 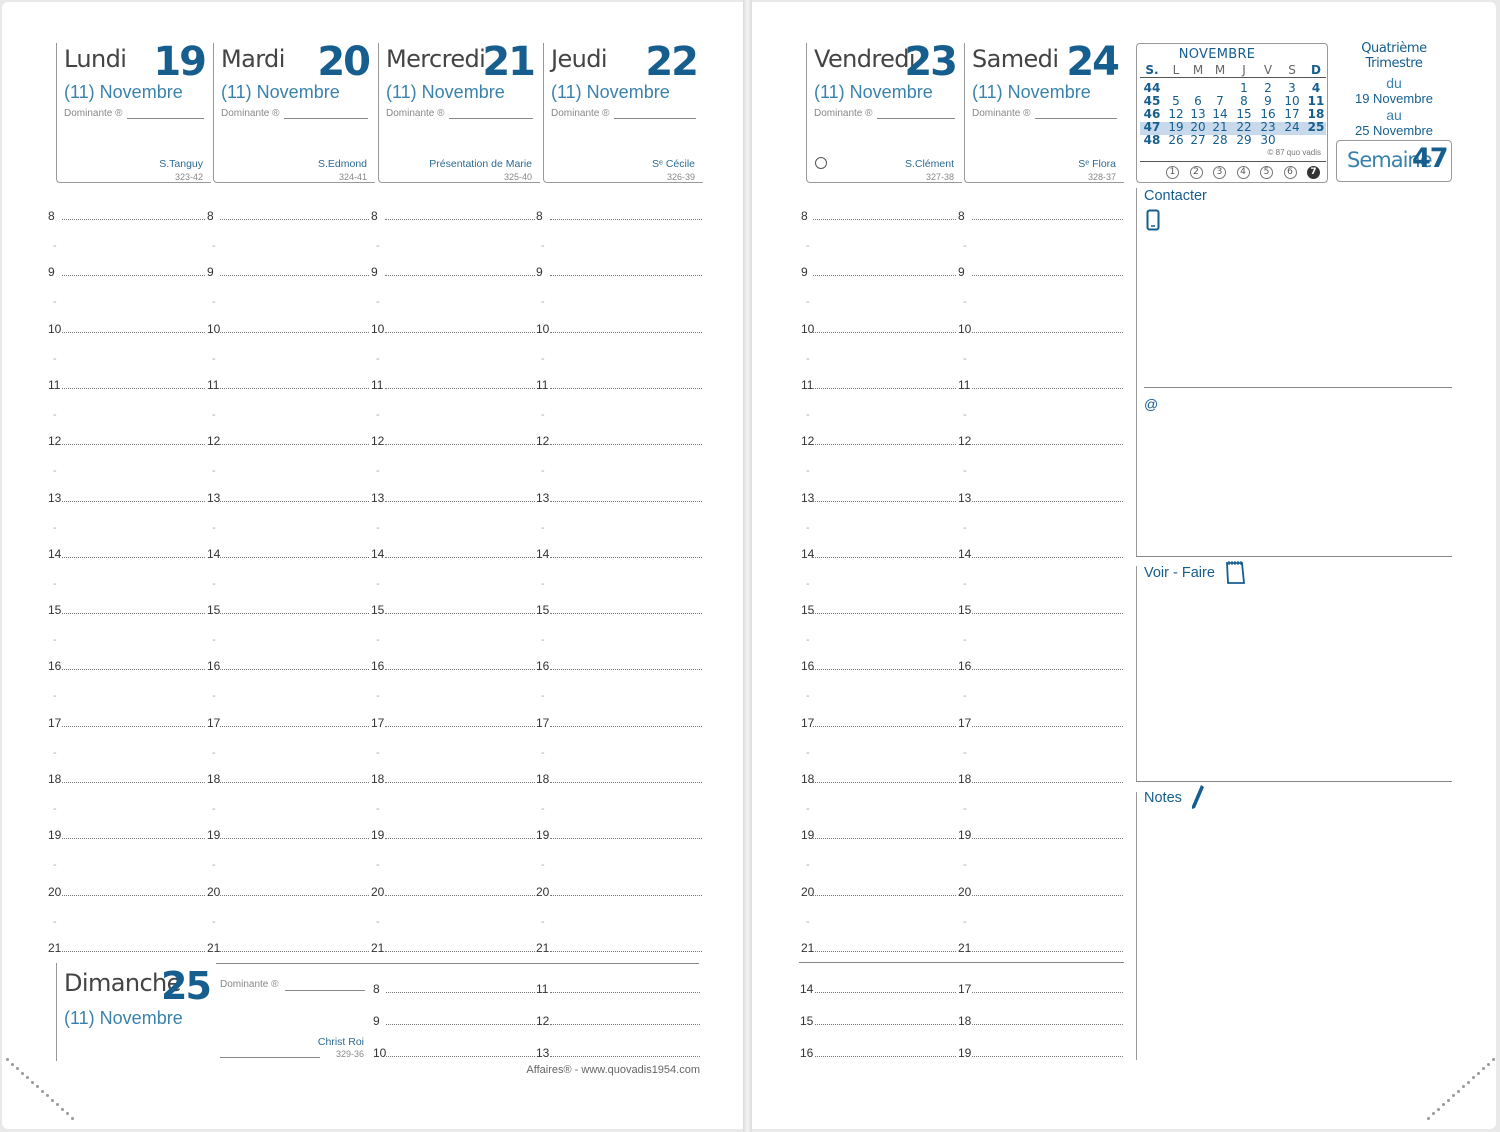 What do you see at coordinates (1316, 127) in the screenshot?
I see `calendar-day: 25` at bounding box center [1316, 127].